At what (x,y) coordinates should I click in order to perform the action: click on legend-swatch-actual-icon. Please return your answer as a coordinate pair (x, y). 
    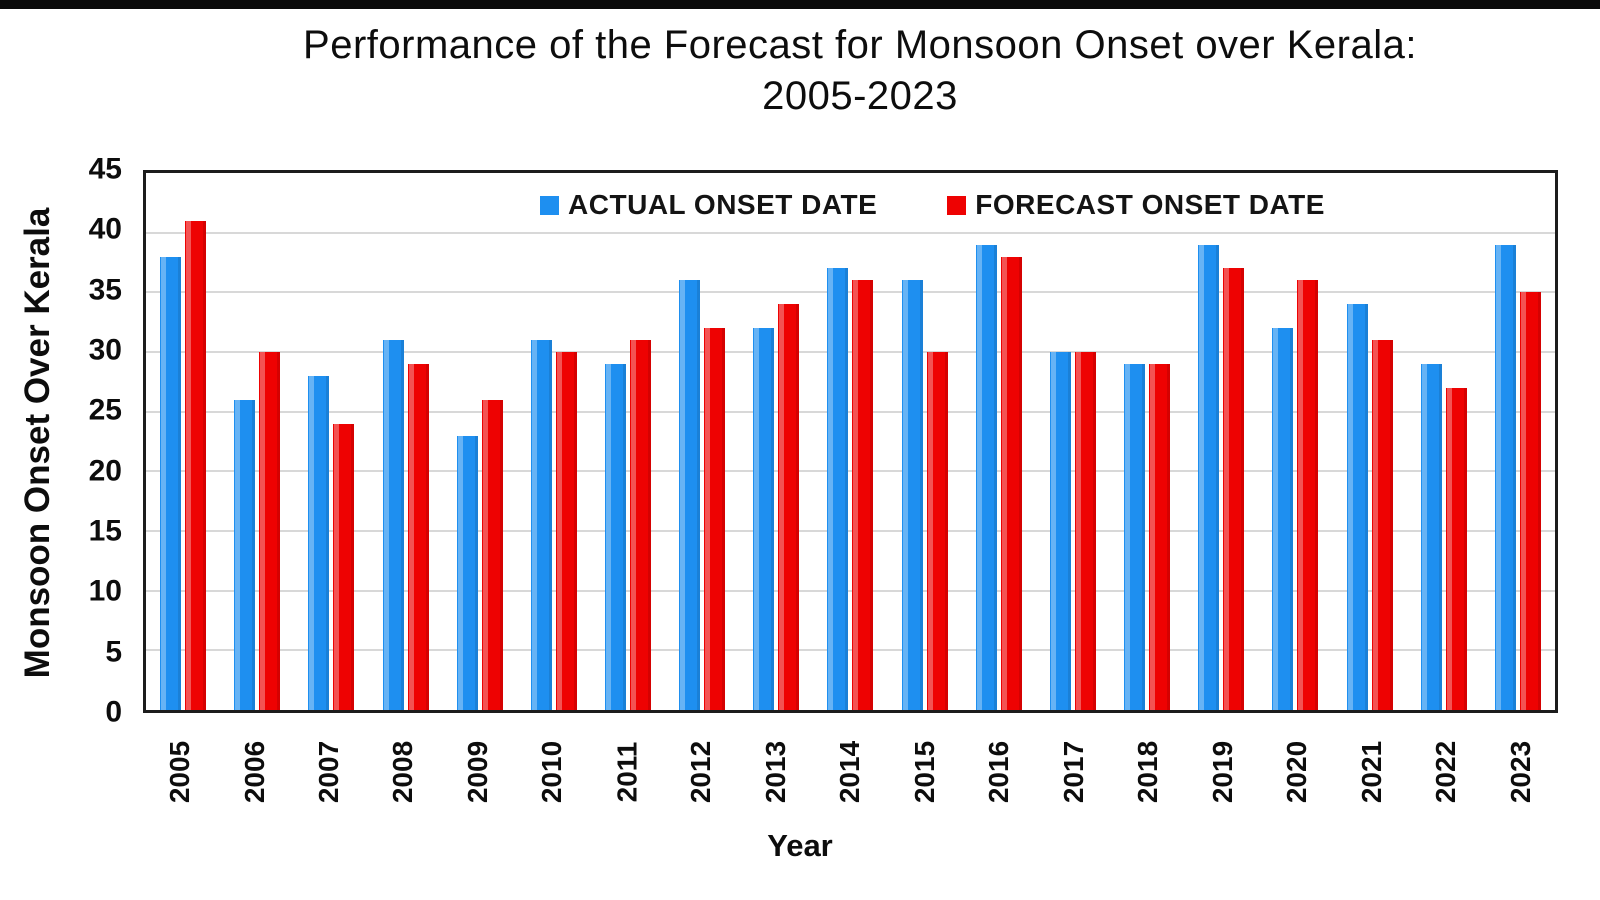
    Looking at the image, I should click on (550, 205).